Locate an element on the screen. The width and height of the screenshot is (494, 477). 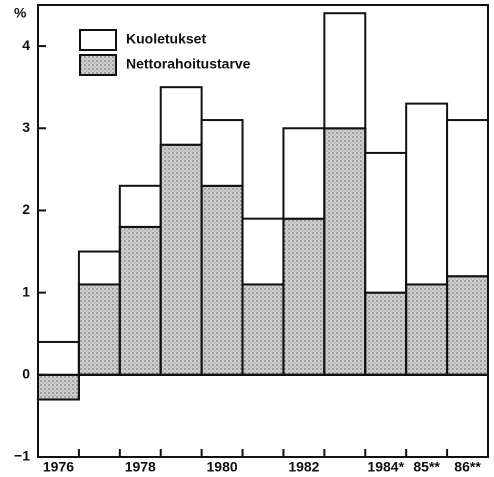
x-tick-label: 85** is located at coordinates (426, 467).